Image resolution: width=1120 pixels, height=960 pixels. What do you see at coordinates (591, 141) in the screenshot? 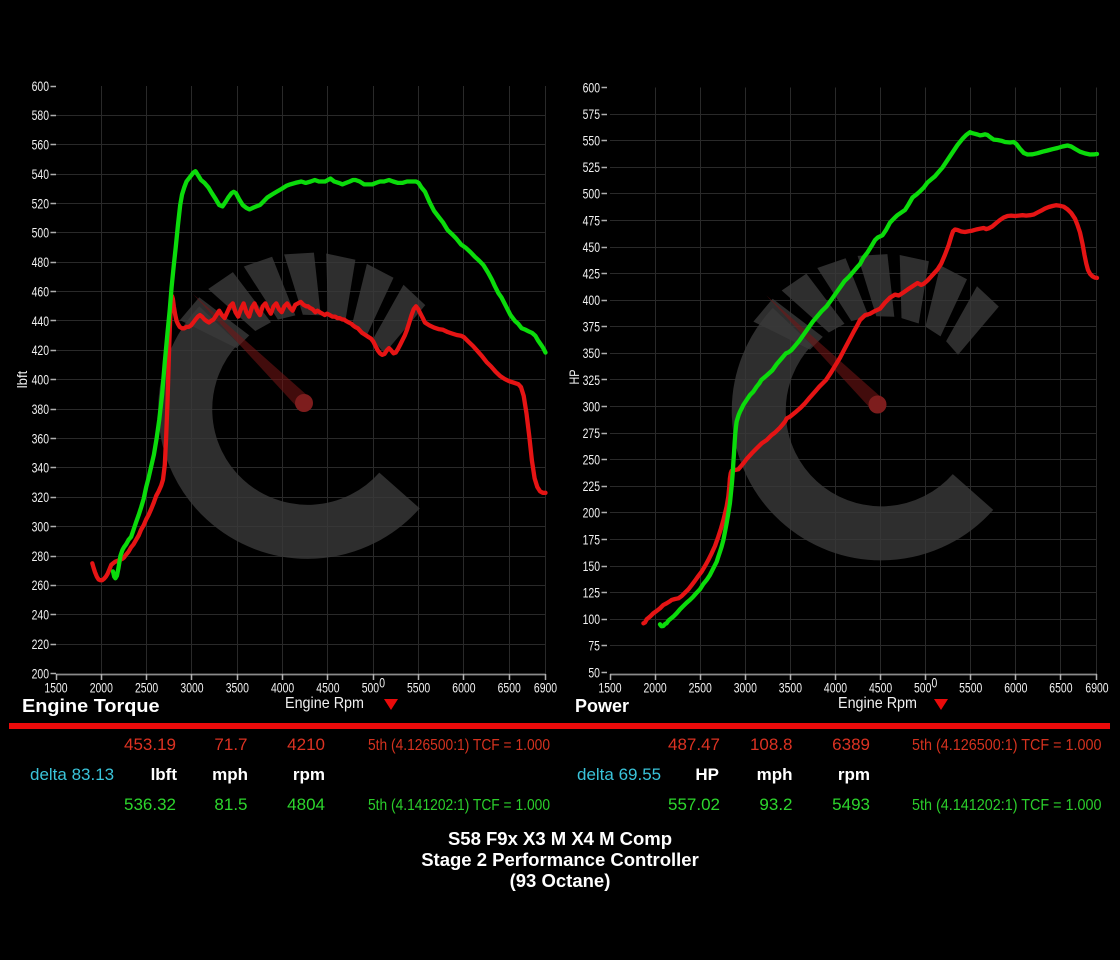
I see `svg-text: 550` at bounding box center [591, 141].